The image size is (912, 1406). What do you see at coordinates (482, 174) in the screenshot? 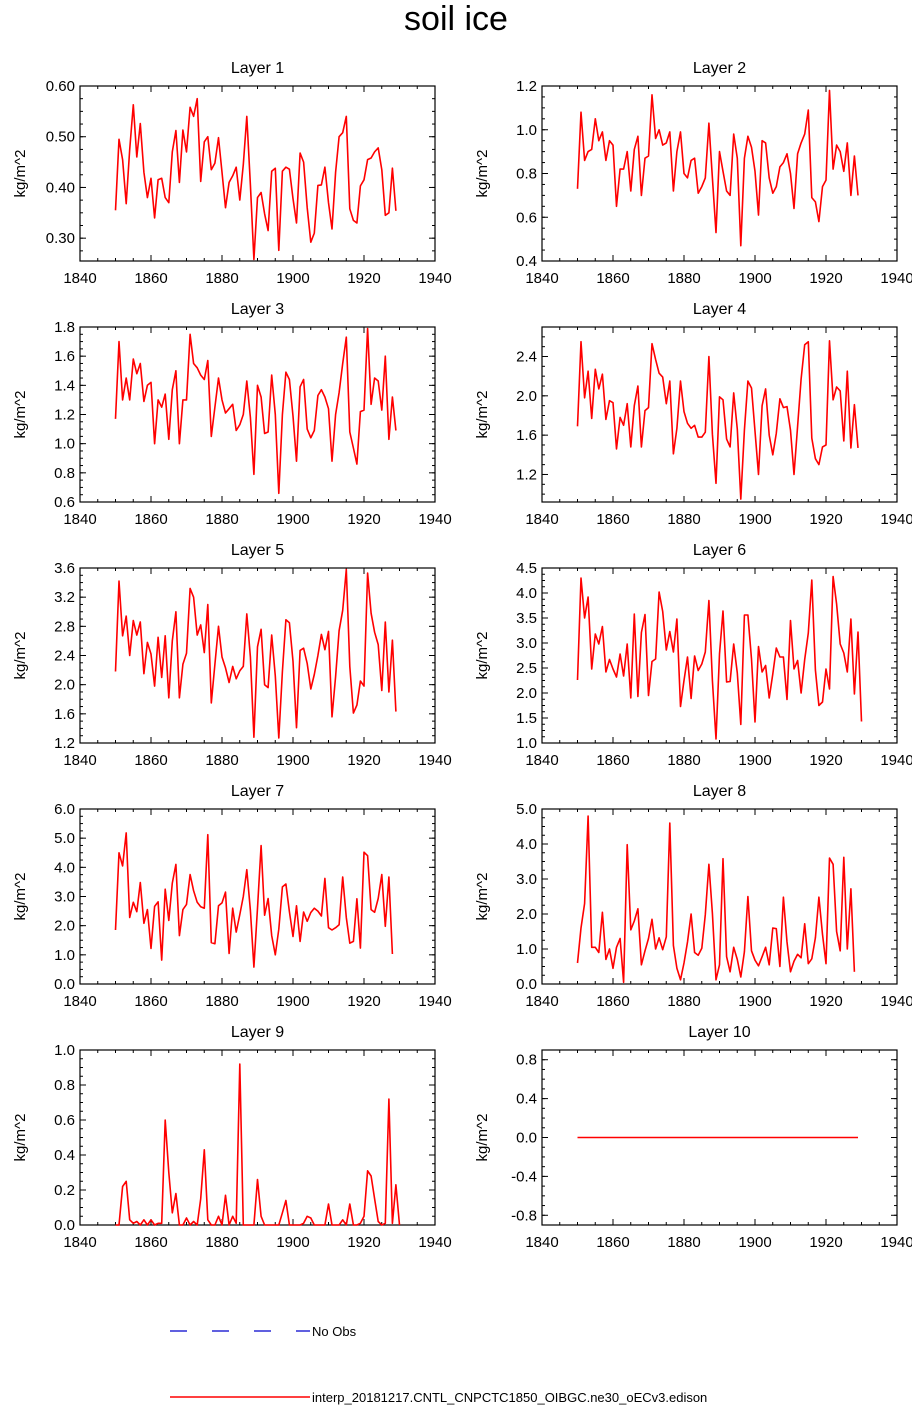
I see `panel-layer-2-ylabel: kg/m^2` at bounding box center [482, 174].